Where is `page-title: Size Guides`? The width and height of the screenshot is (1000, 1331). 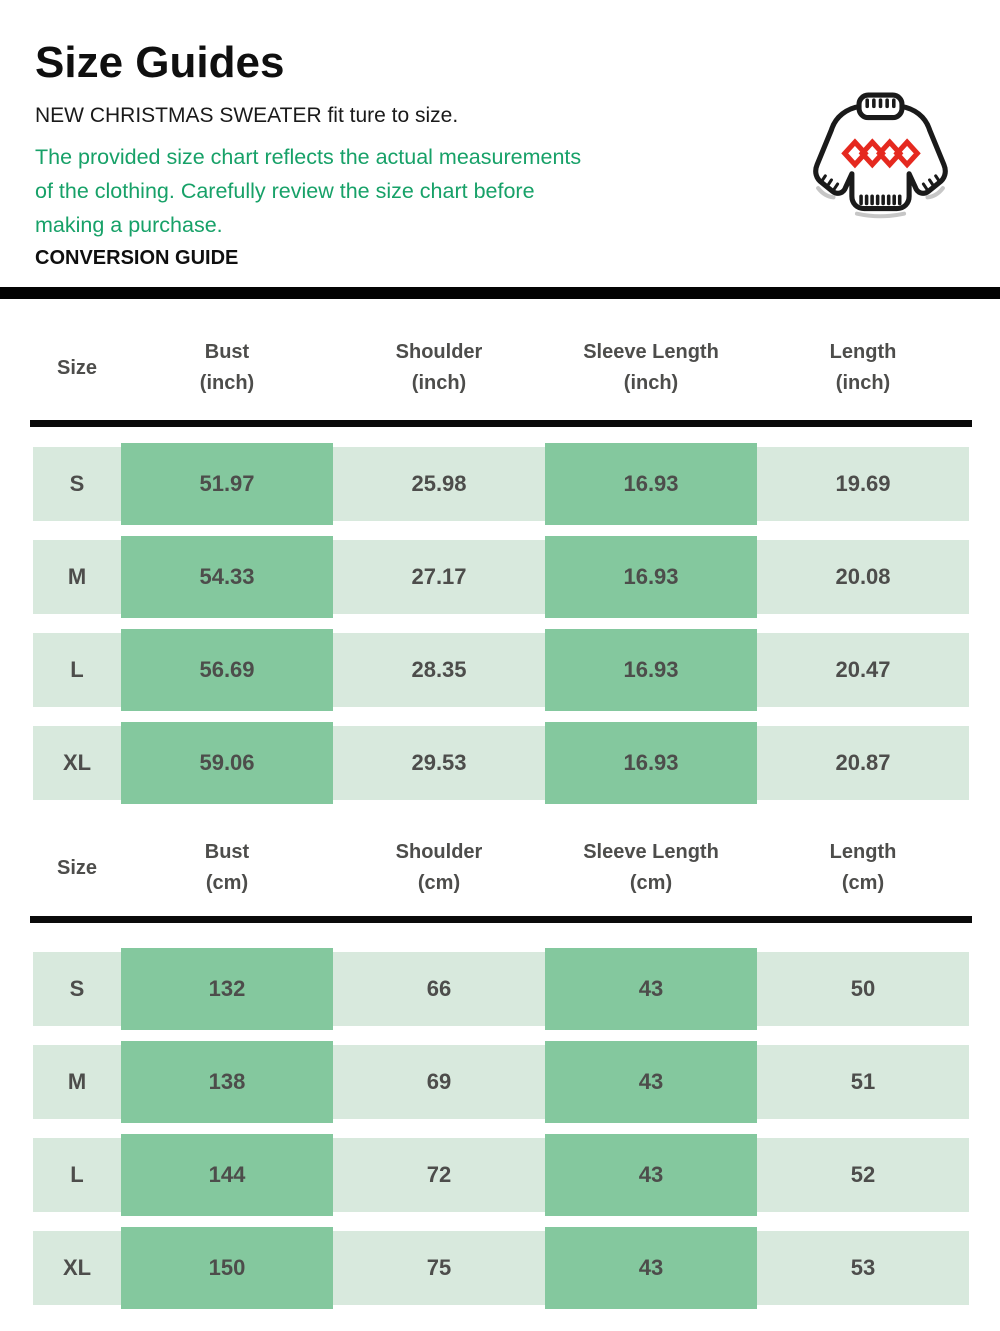
page-title: Size Guides is located at coordinates (160, 62).